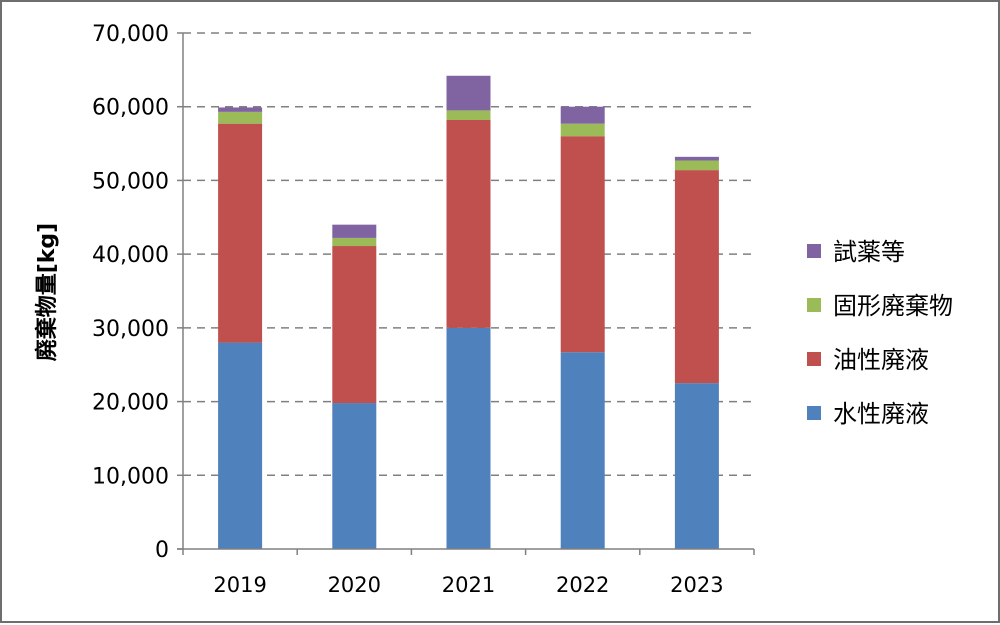 The image size is (1000, 625). Describe the element at coordinates (130, 476) in the screenshot. I see `y-tick-label: 10,000` at that location.